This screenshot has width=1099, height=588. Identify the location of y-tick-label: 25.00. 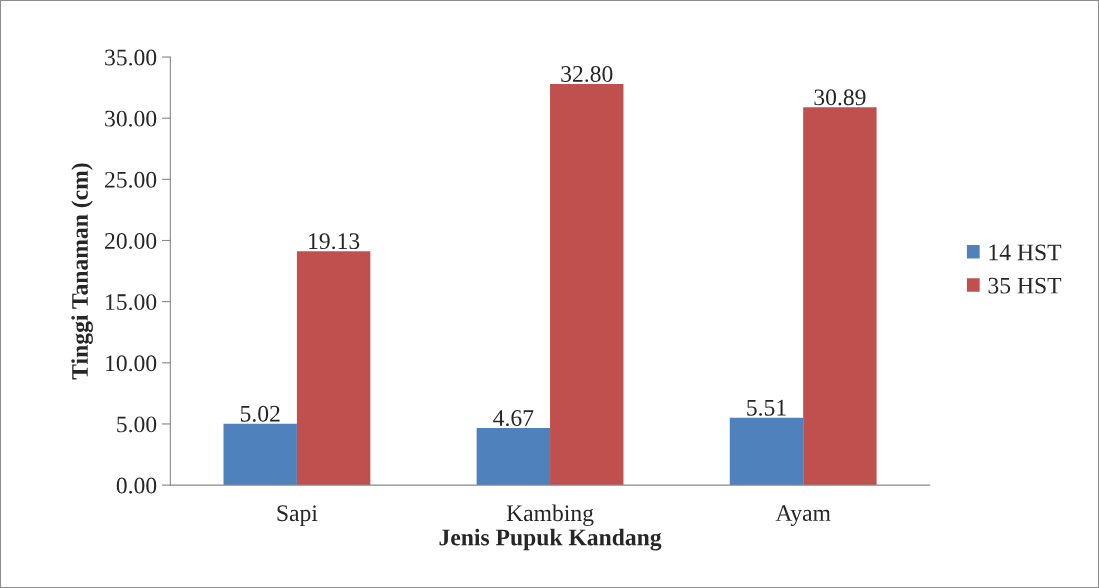
(131, 179).